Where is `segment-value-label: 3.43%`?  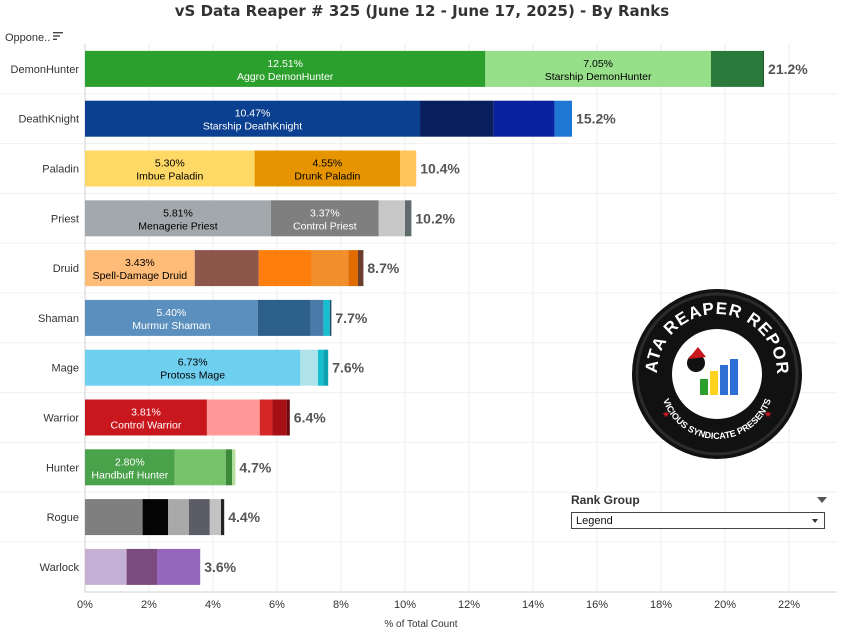
segment-value-label: 3.43% is located at coordinates (140, 263).